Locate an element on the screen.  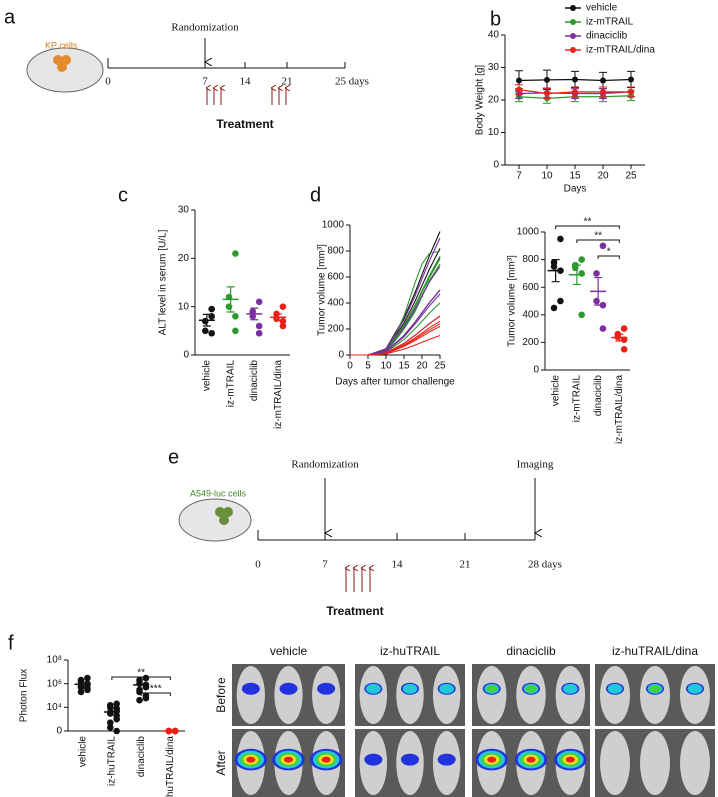
y-tick-label: 20 is located at coordinates (494, 100).